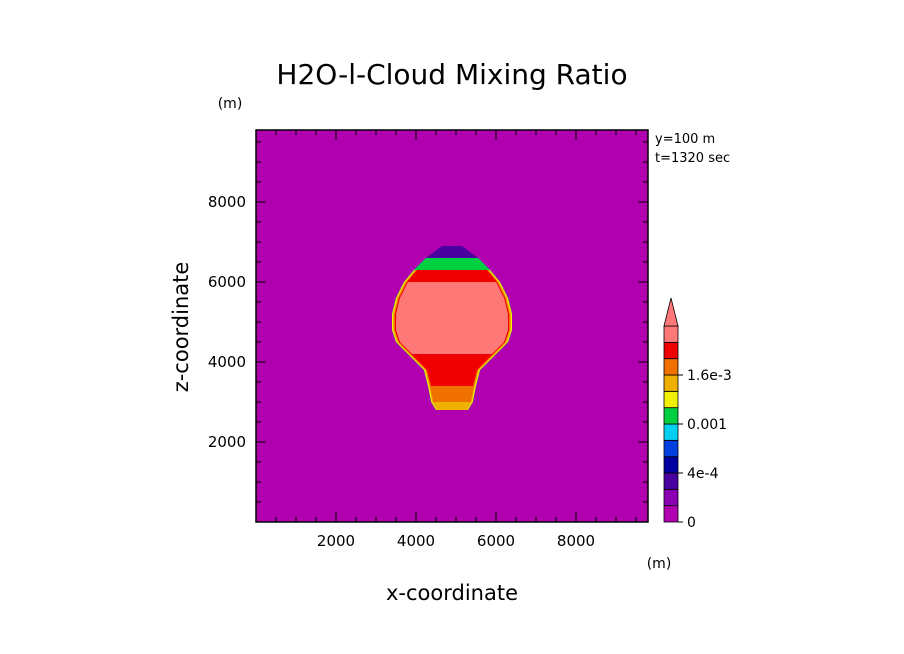  Describe the element at coordinates (227, 442) in the screenshot. I see `y-tick-label: 2000` at that location.